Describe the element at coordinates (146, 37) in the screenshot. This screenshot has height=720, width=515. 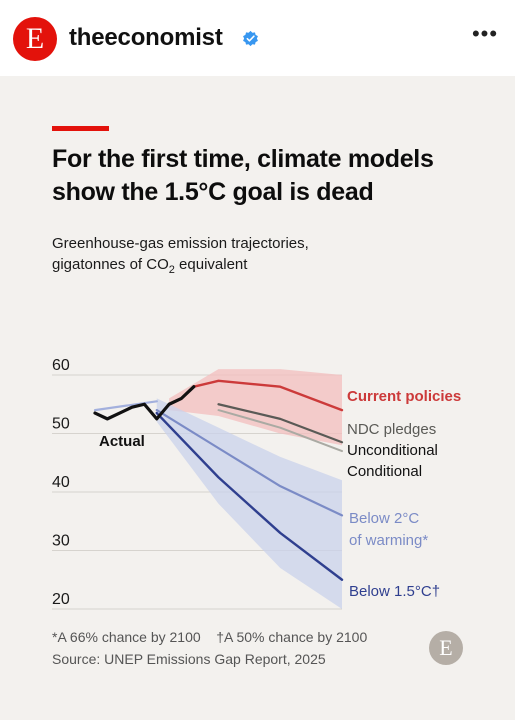
I see `account-username: theeconomist` at that location.